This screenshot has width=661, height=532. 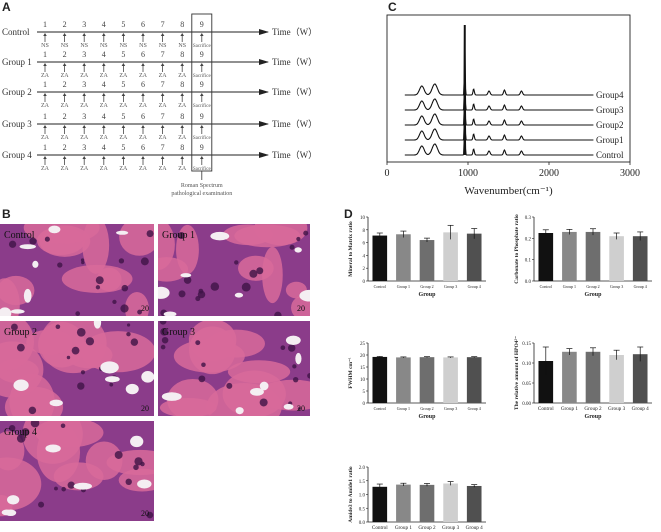 I want to click on y-tick-label: 0.05, so click(x=526, y=384).